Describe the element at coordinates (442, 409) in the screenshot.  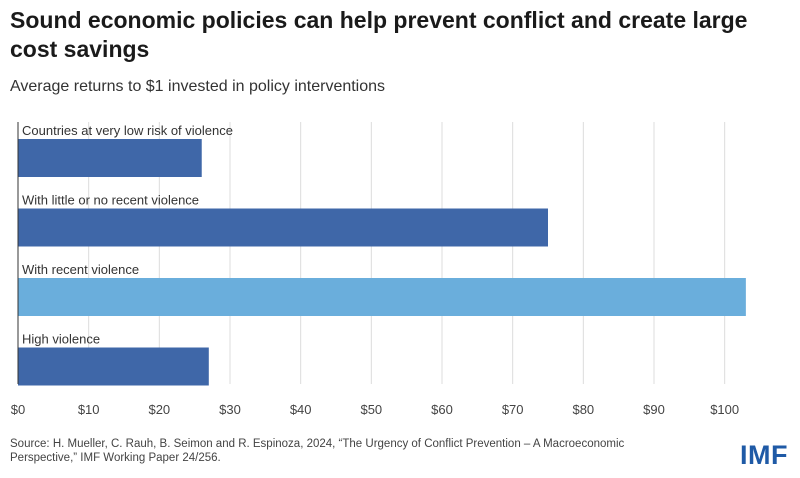
I see `x-tick-label: $60` at that location.